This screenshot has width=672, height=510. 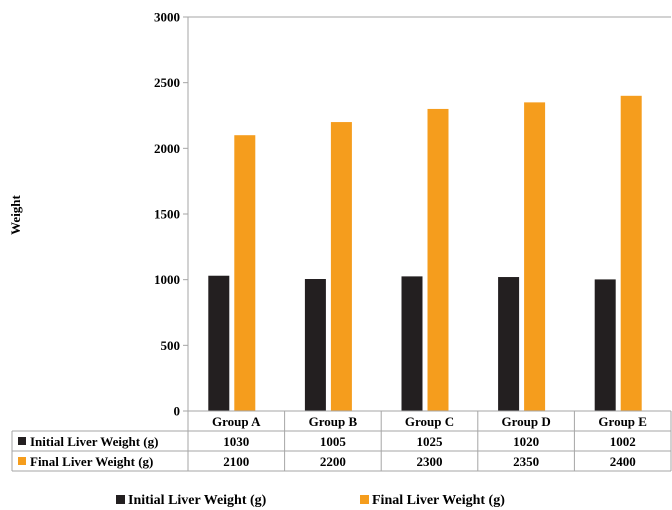 What do you see at coordinates (15, 214) in the screenshot?
I see `y-axis-label: Weight` at bounding box center [15, 214].